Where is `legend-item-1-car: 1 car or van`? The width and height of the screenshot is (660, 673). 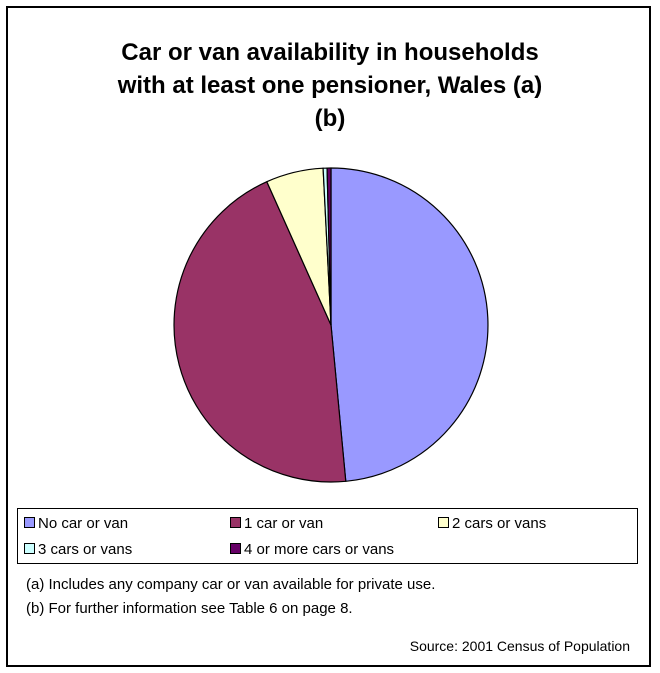 legend-item-1-car: 1 car or van is located at coordinates (276, 524).